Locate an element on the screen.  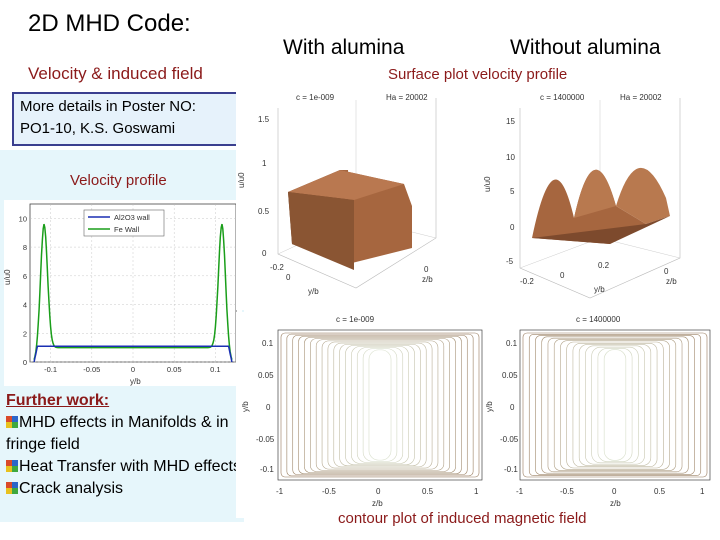
y-tick-label: 0 is located at coordinates (25, 362).